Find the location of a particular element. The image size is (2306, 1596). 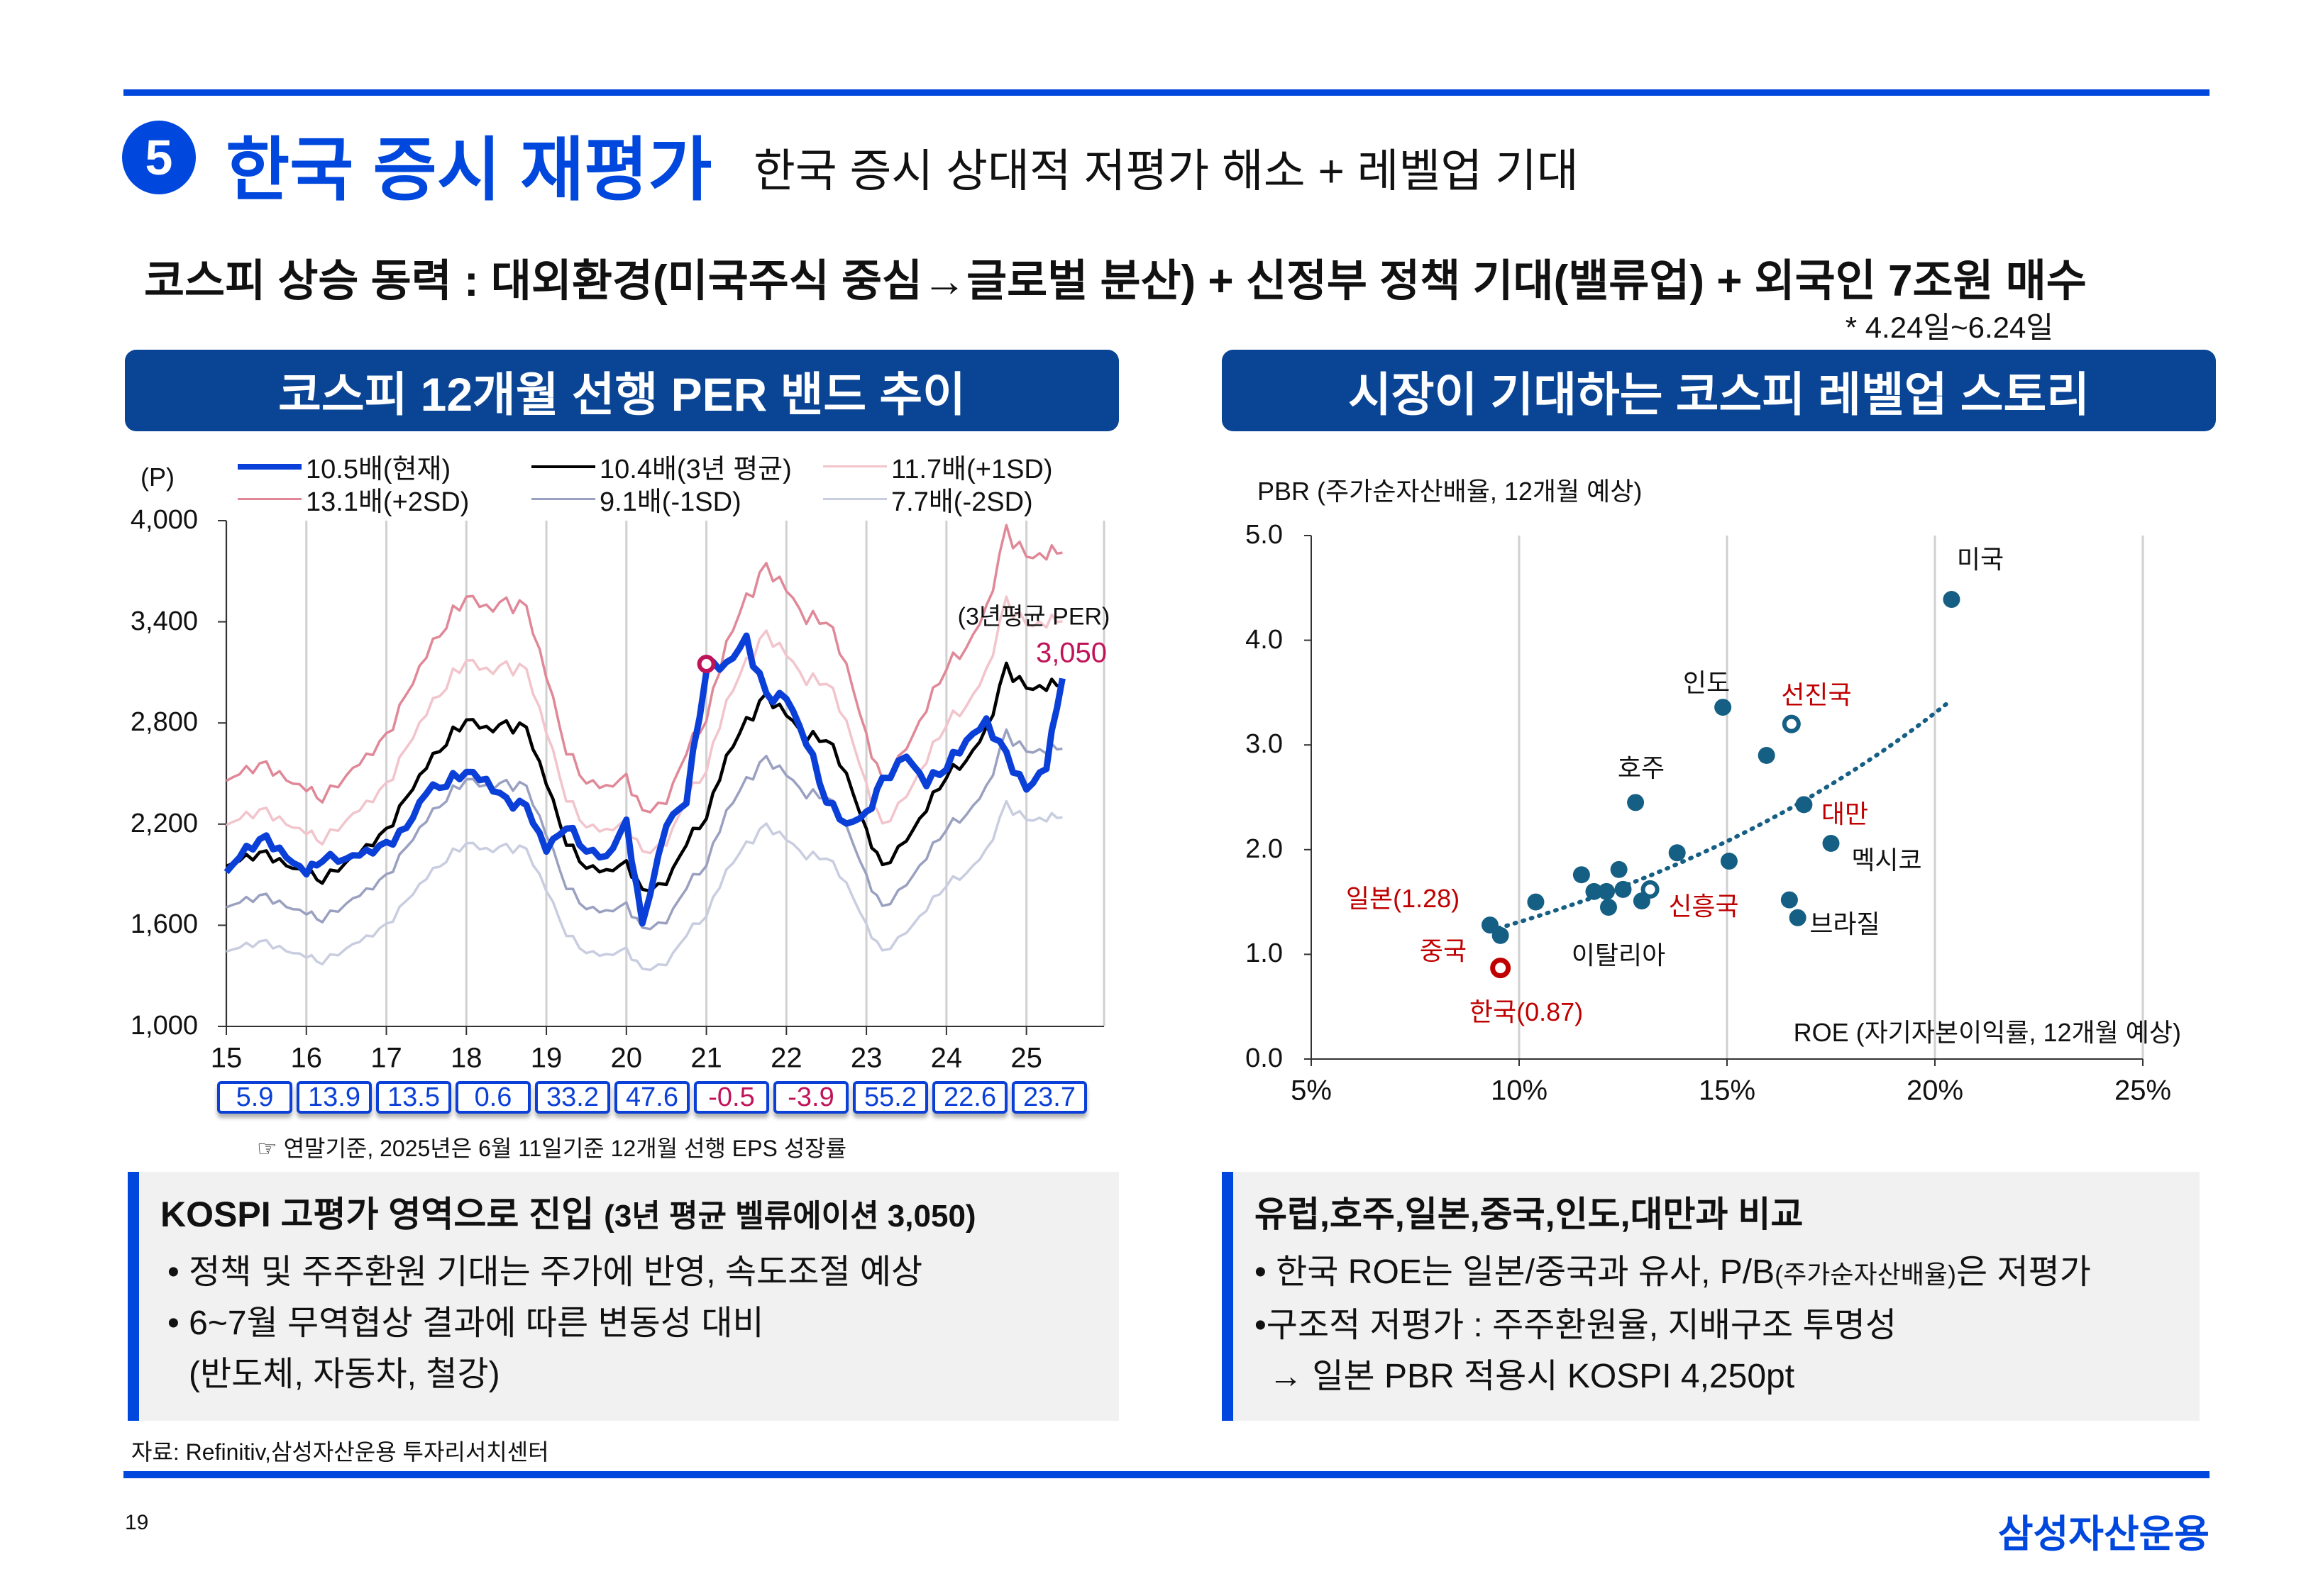

point-label: 멕시코 is located at coordinates (1887, 860).